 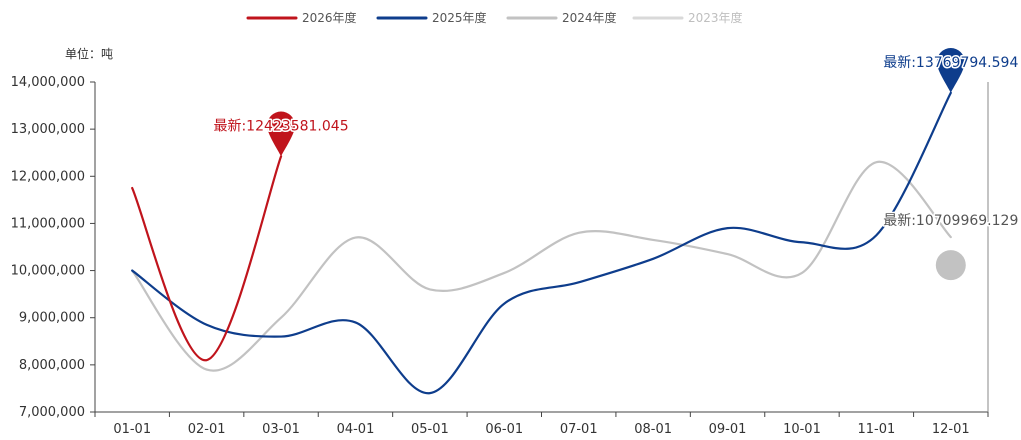 I want to click on latest-marker-2026: 最新:12423581.045, so click(x=281, y=134).